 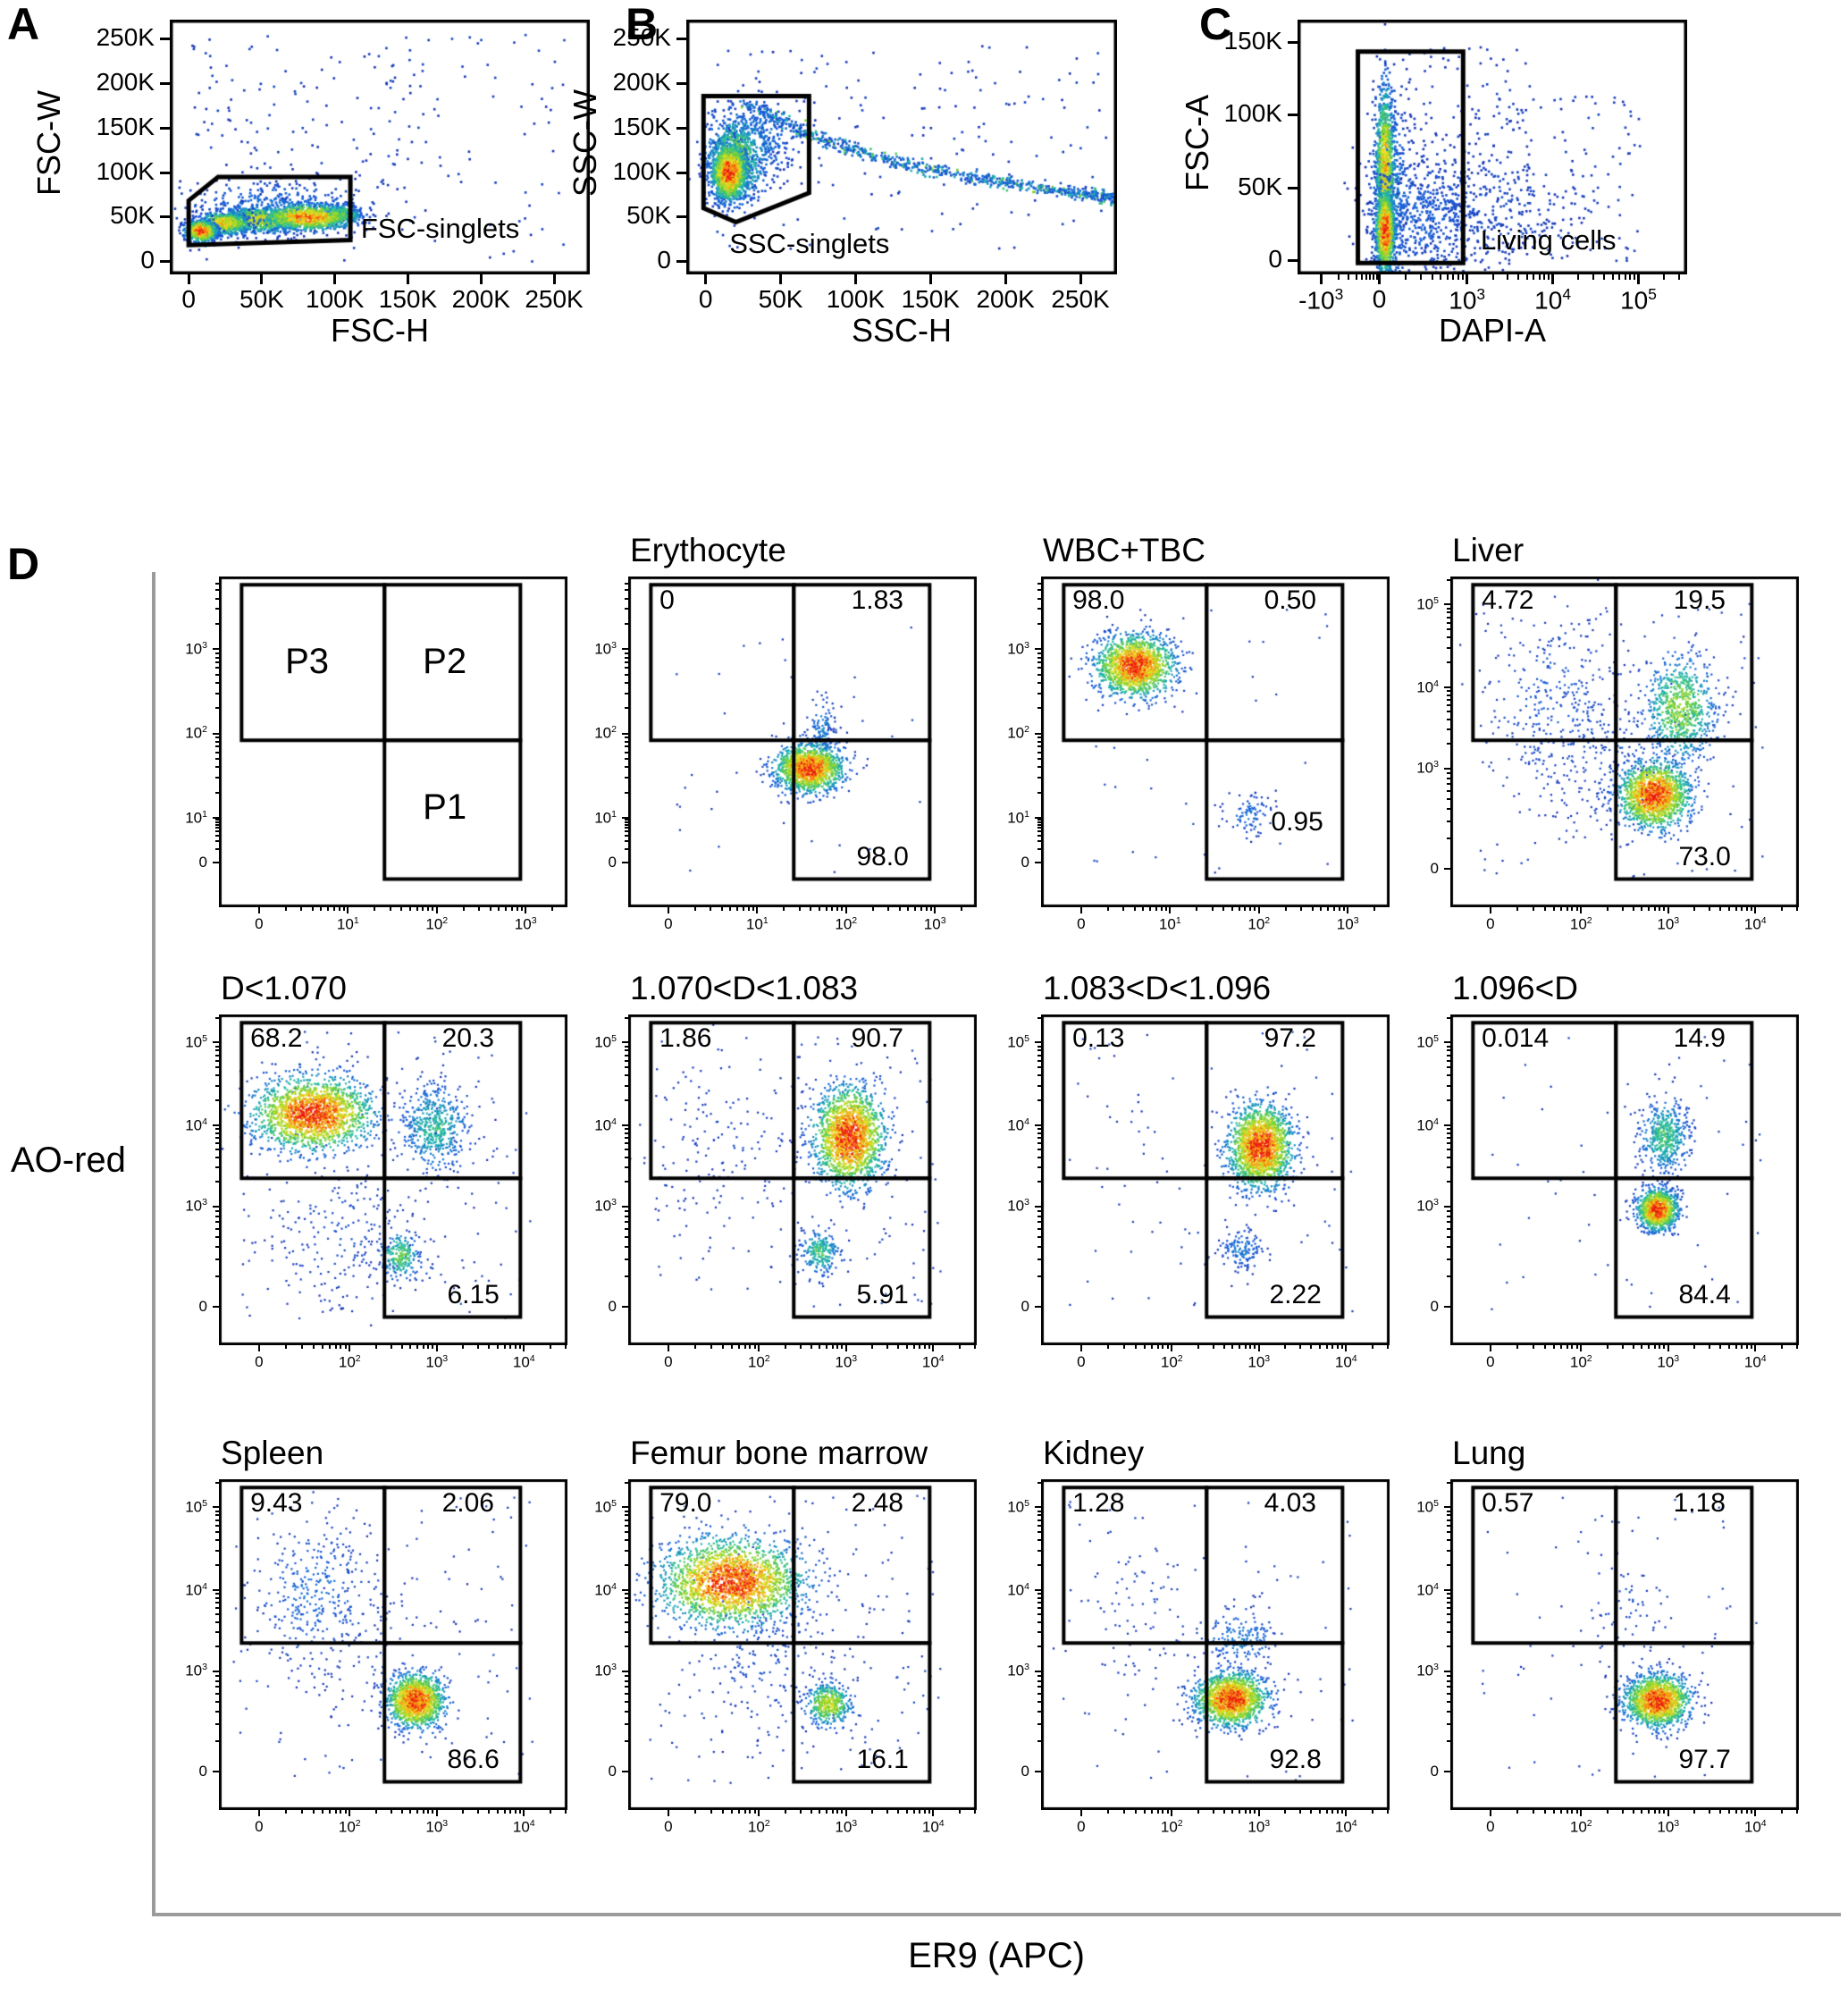 What do you see at coordinates (48, 143) in the screenshot?
I see `y-axis-label-fsc-w: FSC-W` at bounding box center [48, 143].